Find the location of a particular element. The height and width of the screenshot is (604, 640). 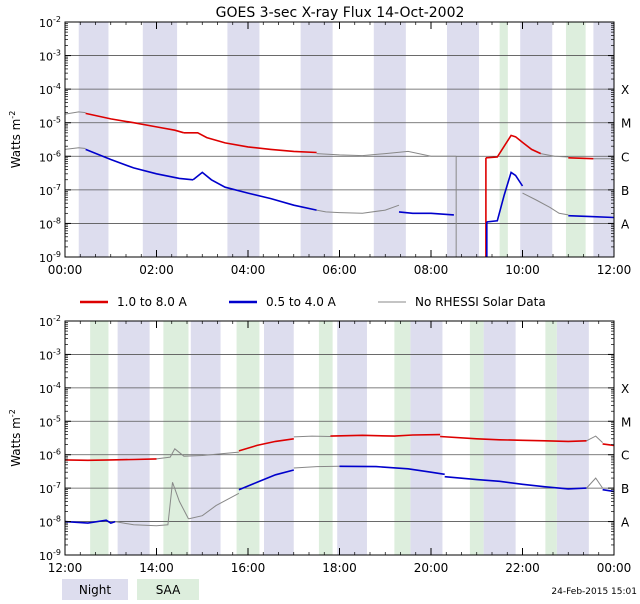

series-long is located at coordinates (135, 123).